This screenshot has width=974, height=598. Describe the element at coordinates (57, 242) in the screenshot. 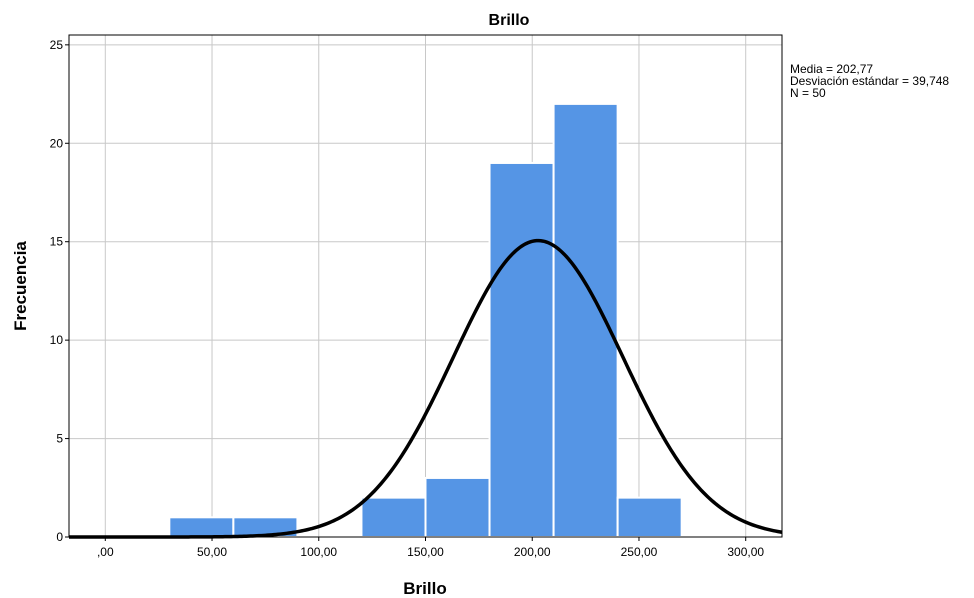

I see `y-tick-label-3: 15` at that location.